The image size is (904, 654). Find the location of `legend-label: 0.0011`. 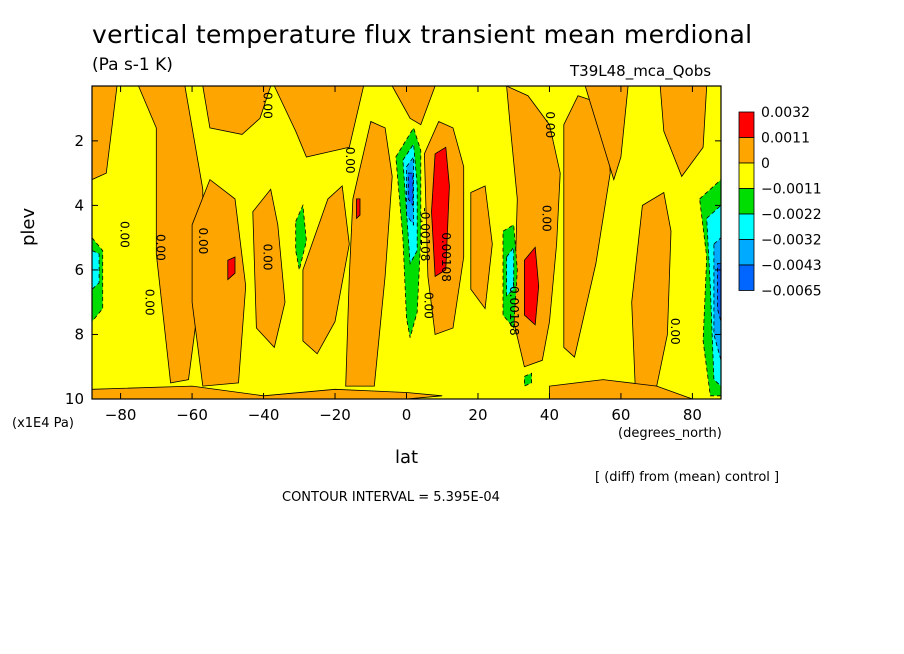

legend-label: 0.0011 is located at coordinates (785, 139).